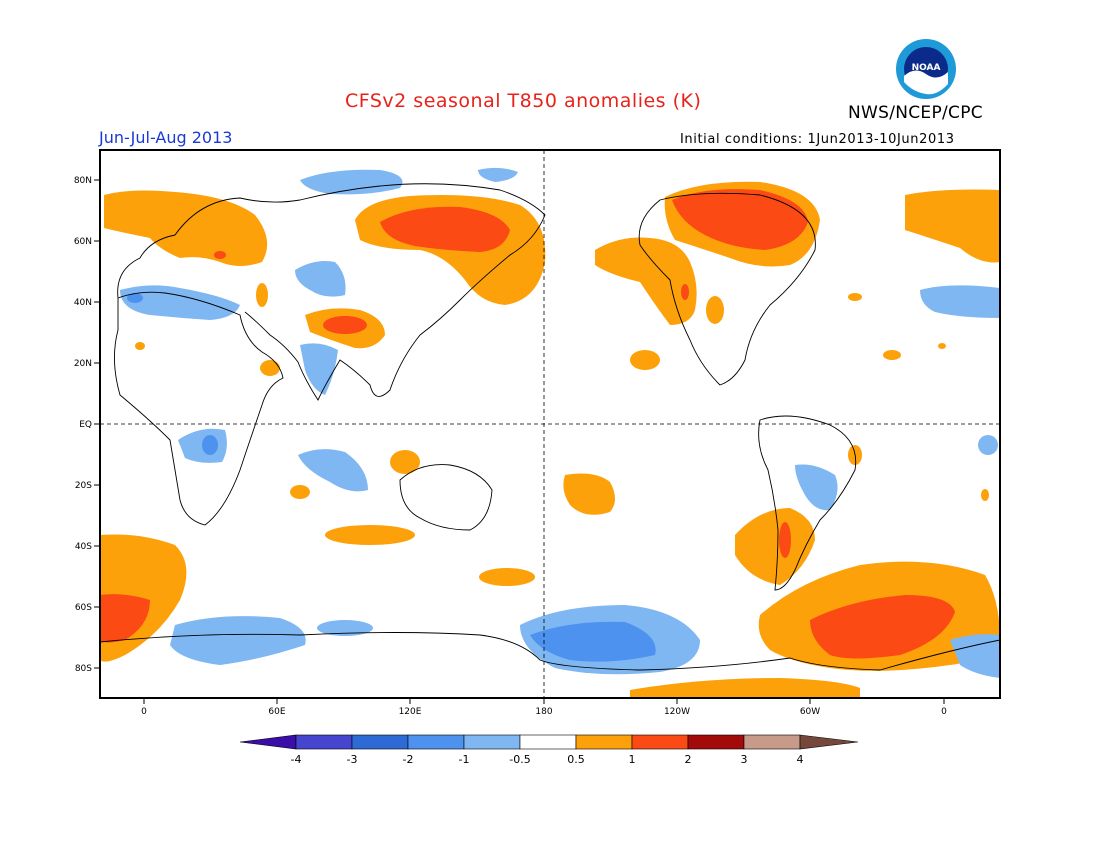 Image resolution: width=1100 pixels, height=850 pixels. I want to click on map-title: CFSv2 seasonal T850 anomalies (K), so click(523, 101).